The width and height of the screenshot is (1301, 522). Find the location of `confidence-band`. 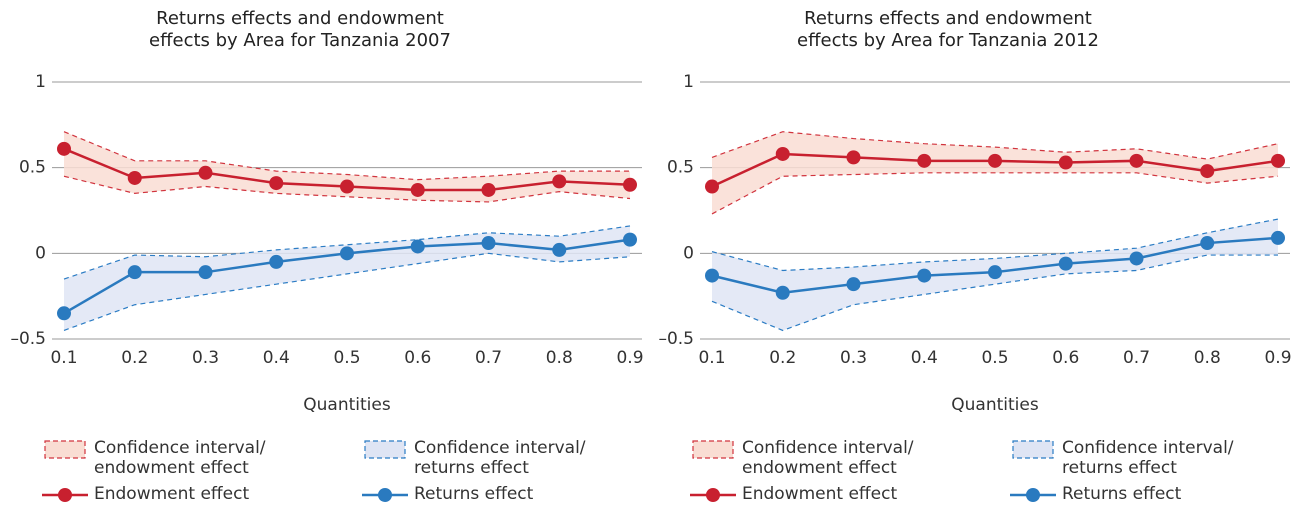

confidence-band is located at coordinates (347, 278).